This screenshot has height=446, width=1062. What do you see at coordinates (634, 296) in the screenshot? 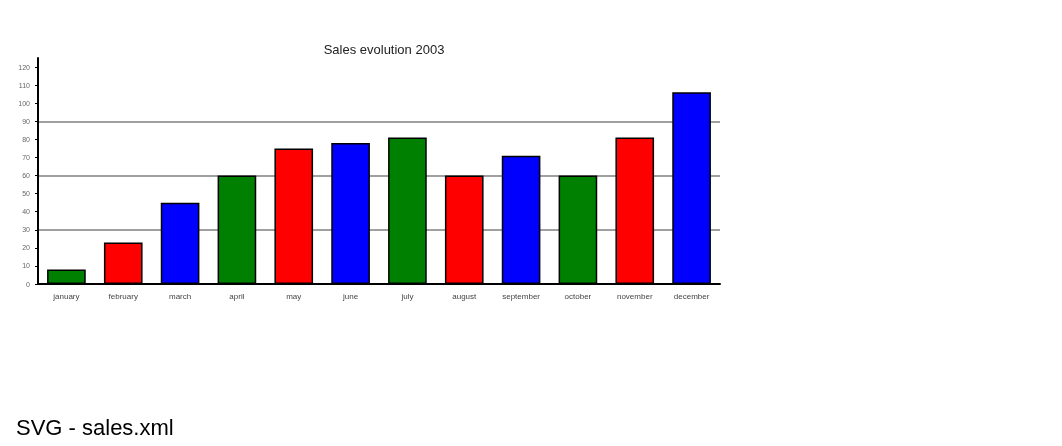
I see `x-tick-label: november` at bounding box center [634, 296].